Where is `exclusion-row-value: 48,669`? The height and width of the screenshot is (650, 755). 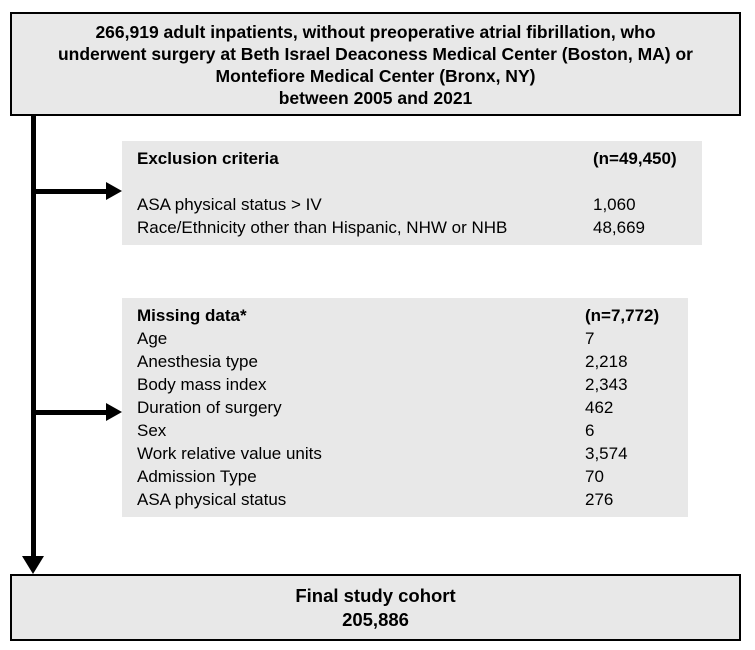
exclusion-row-value: 48,669 is located at coordinates (619, 227).